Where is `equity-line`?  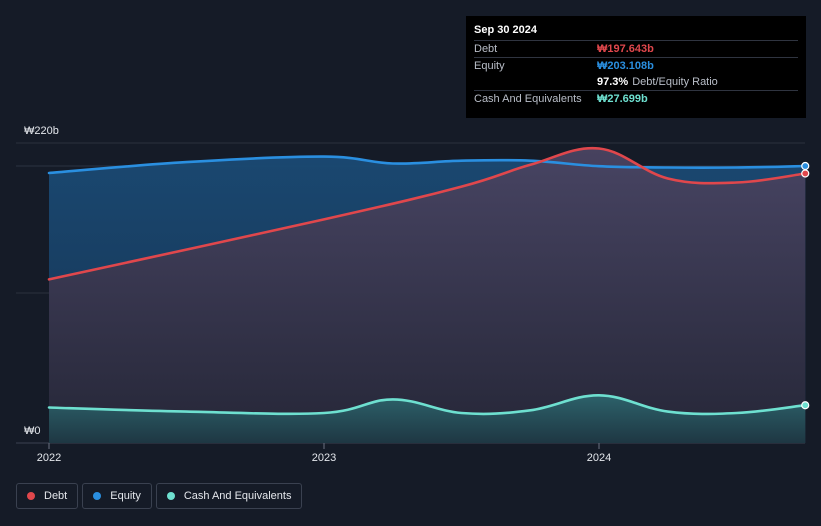
equity-line is located at coordinates (427, 165).